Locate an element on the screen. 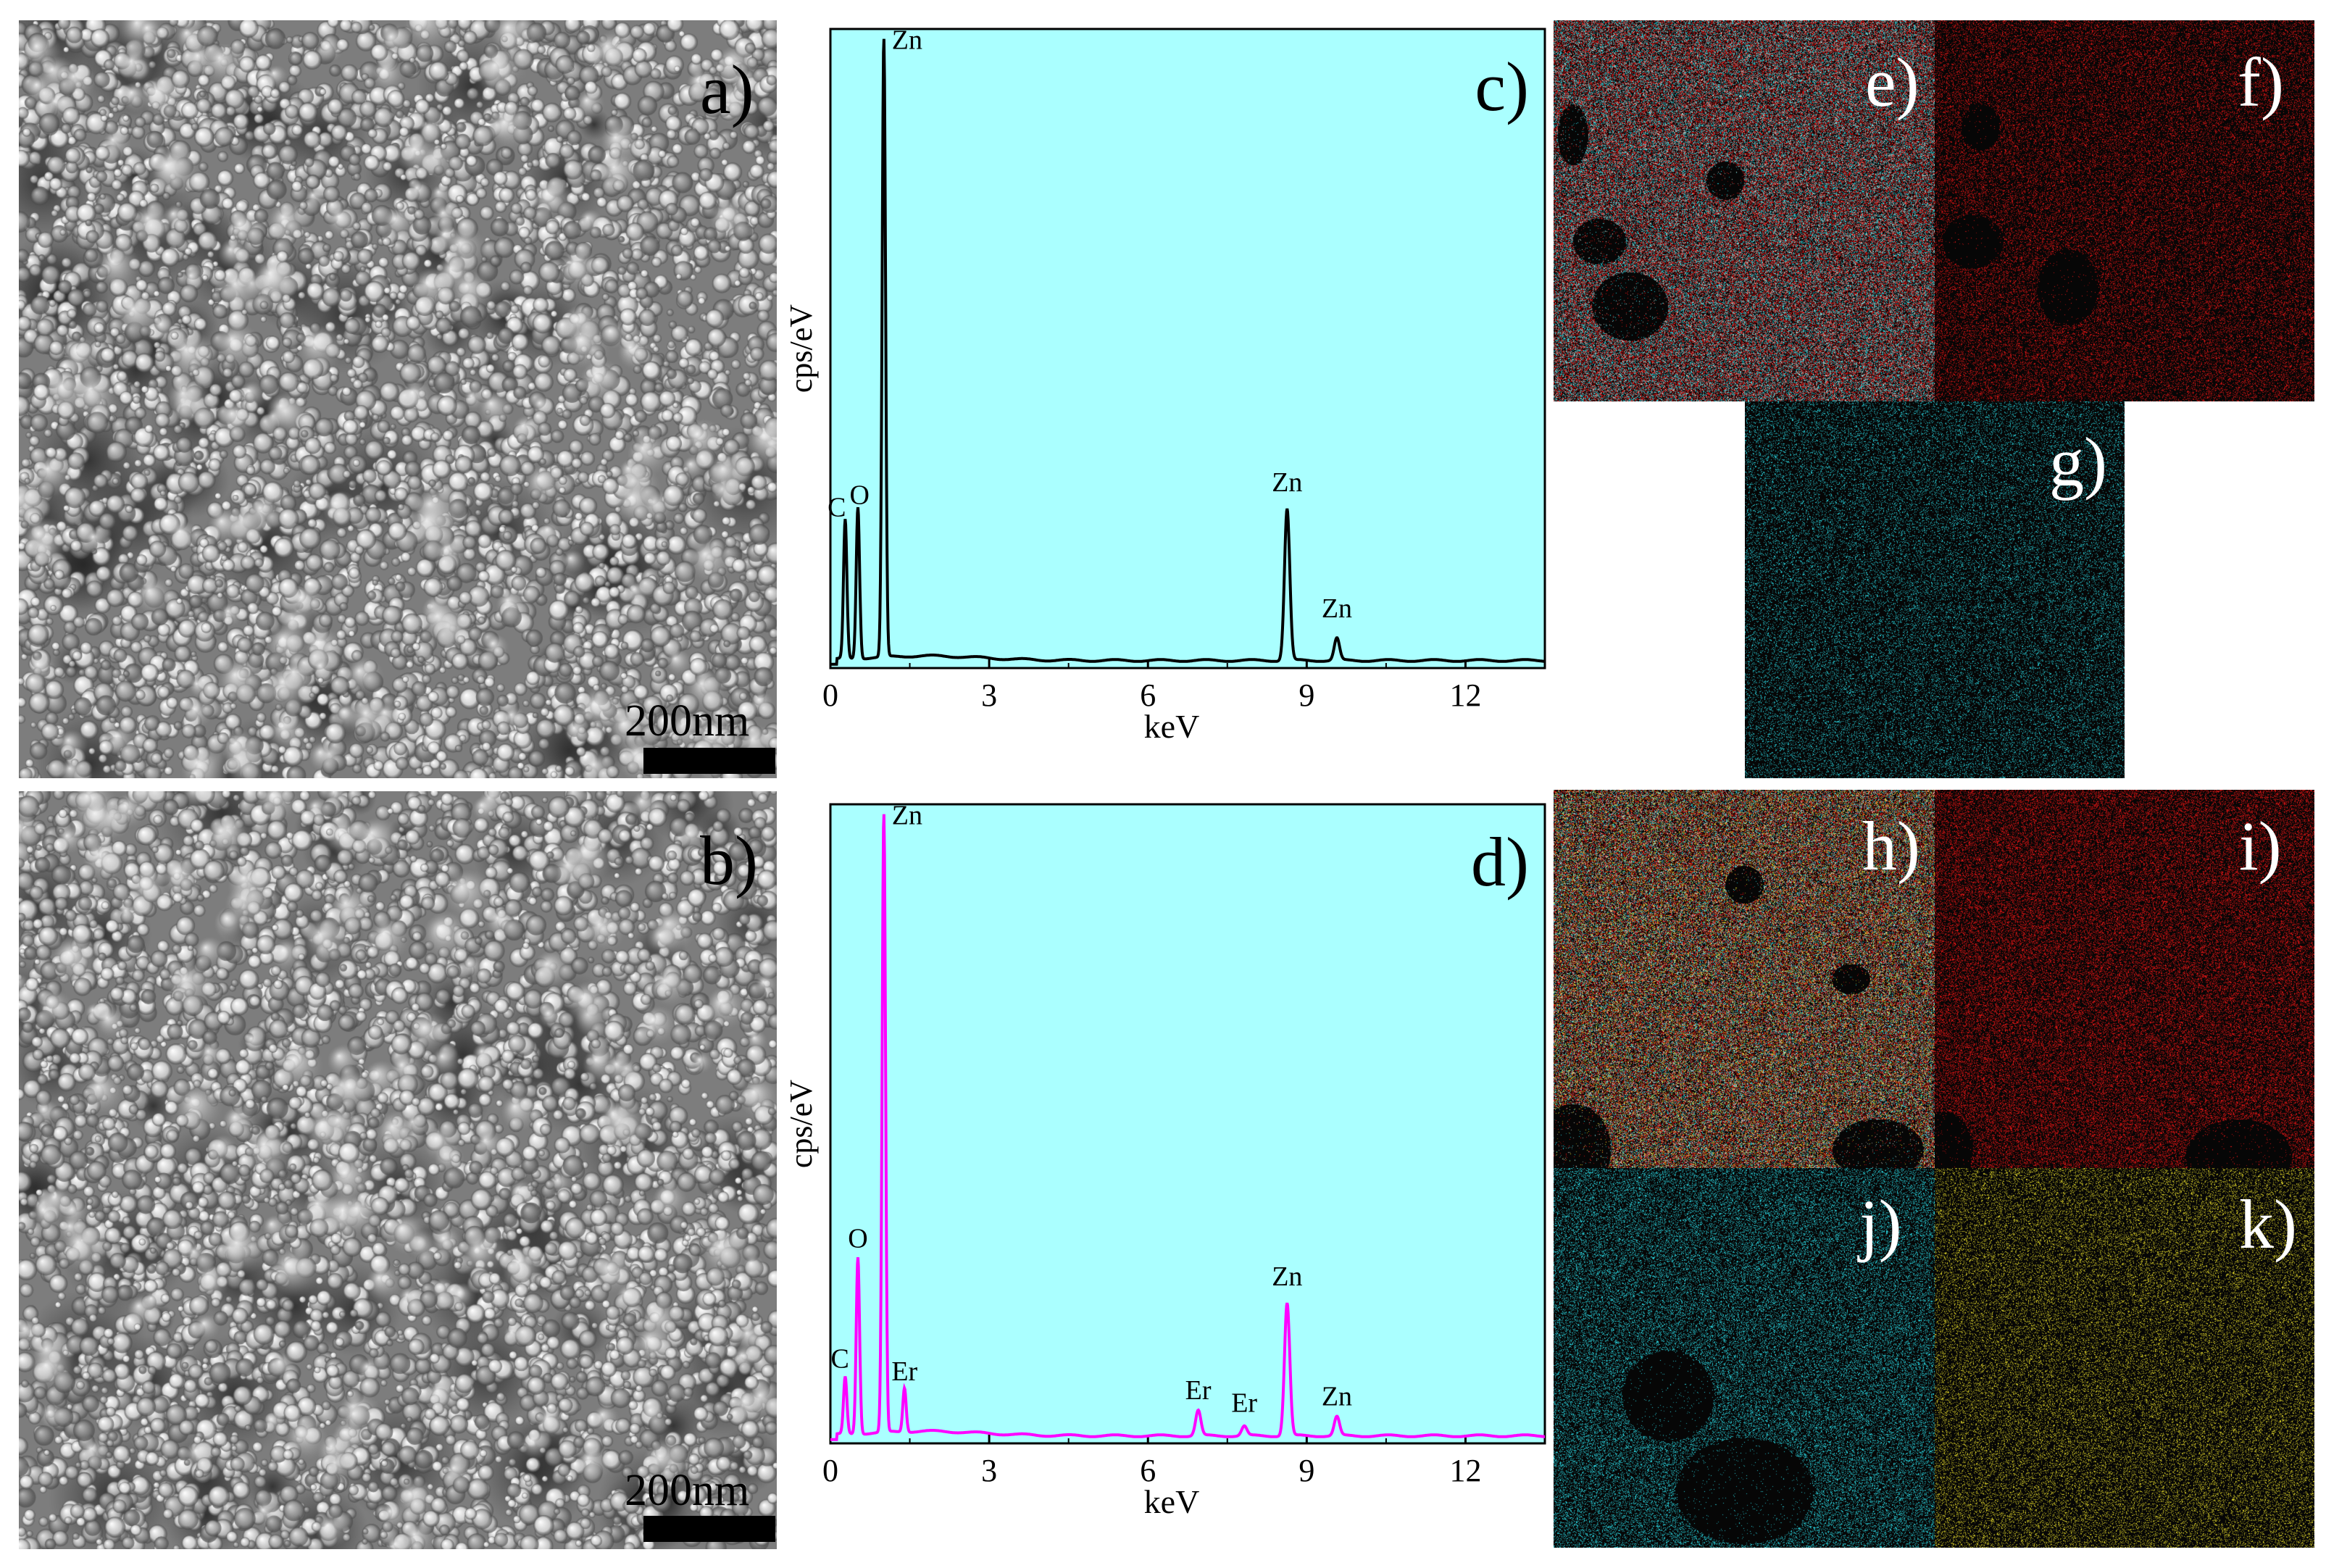 This screenshot has height=1568, width=2326. panel-label-b: b) is located at coordinates (729, 860).